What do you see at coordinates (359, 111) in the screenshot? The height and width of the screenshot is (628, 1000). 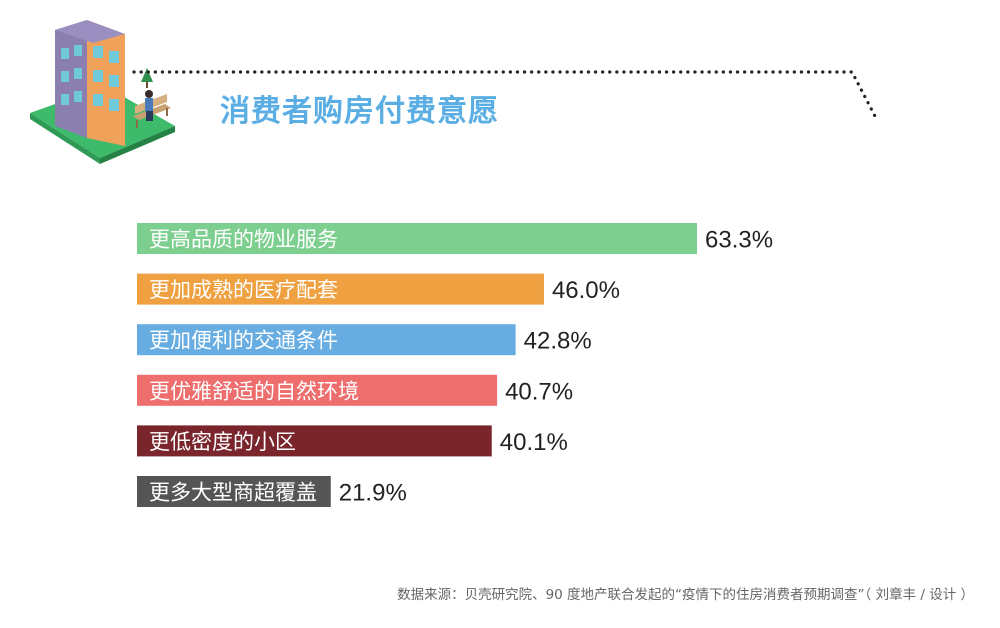 I see `chart-title: 消费者购房付费意愿` at bounding box center [359, 111].